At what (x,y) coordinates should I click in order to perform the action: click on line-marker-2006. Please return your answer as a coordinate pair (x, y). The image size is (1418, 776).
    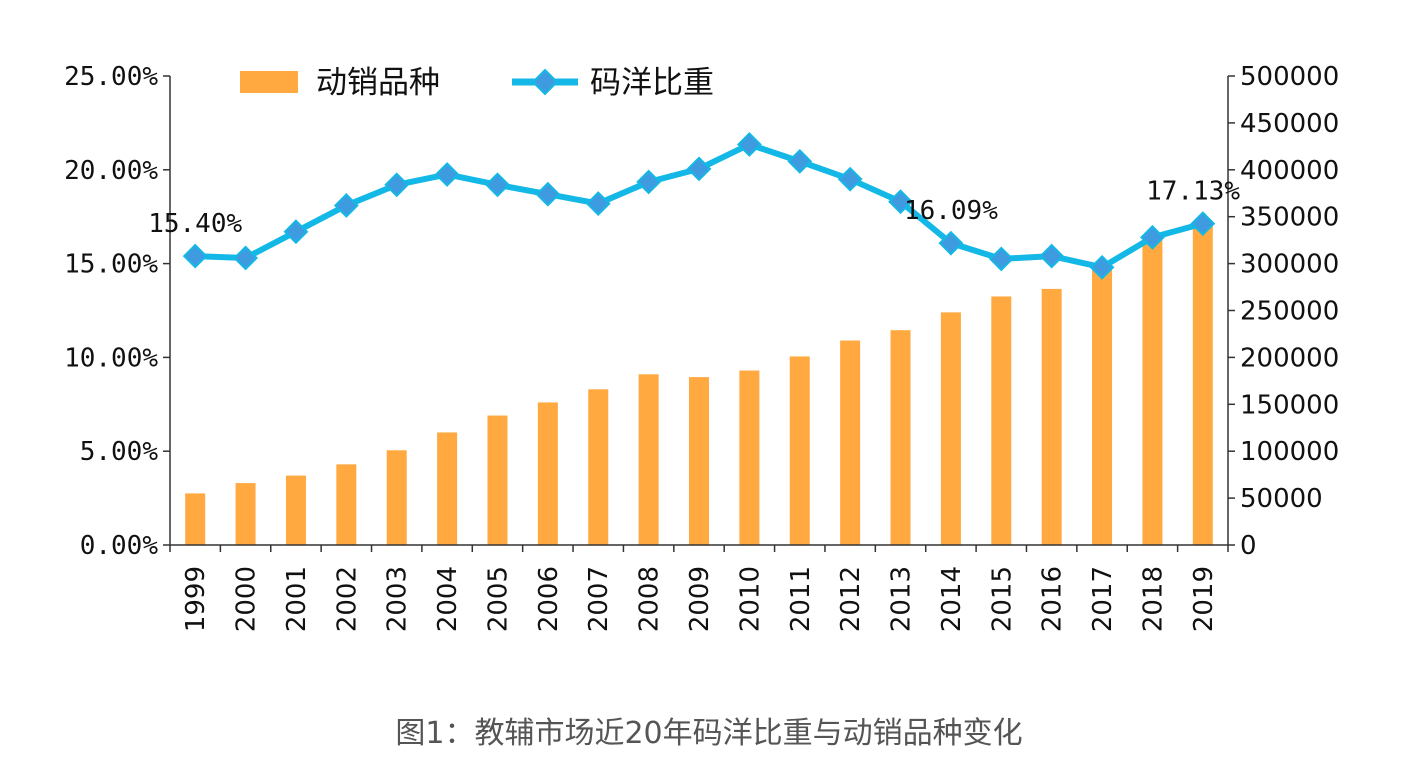
    Looking at the image, I should click on (548, 194).